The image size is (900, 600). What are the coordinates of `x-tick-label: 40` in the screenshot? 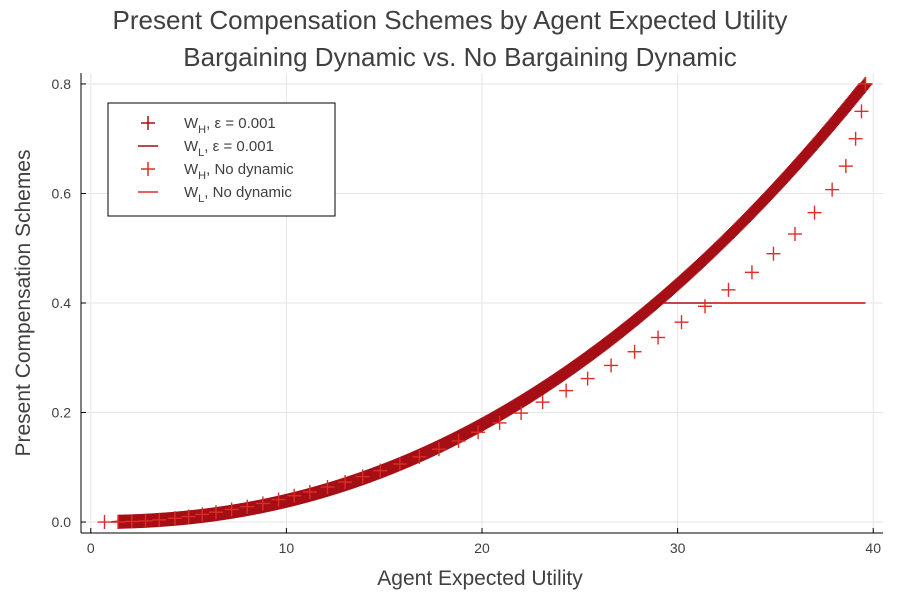 It's located at (873, 548).